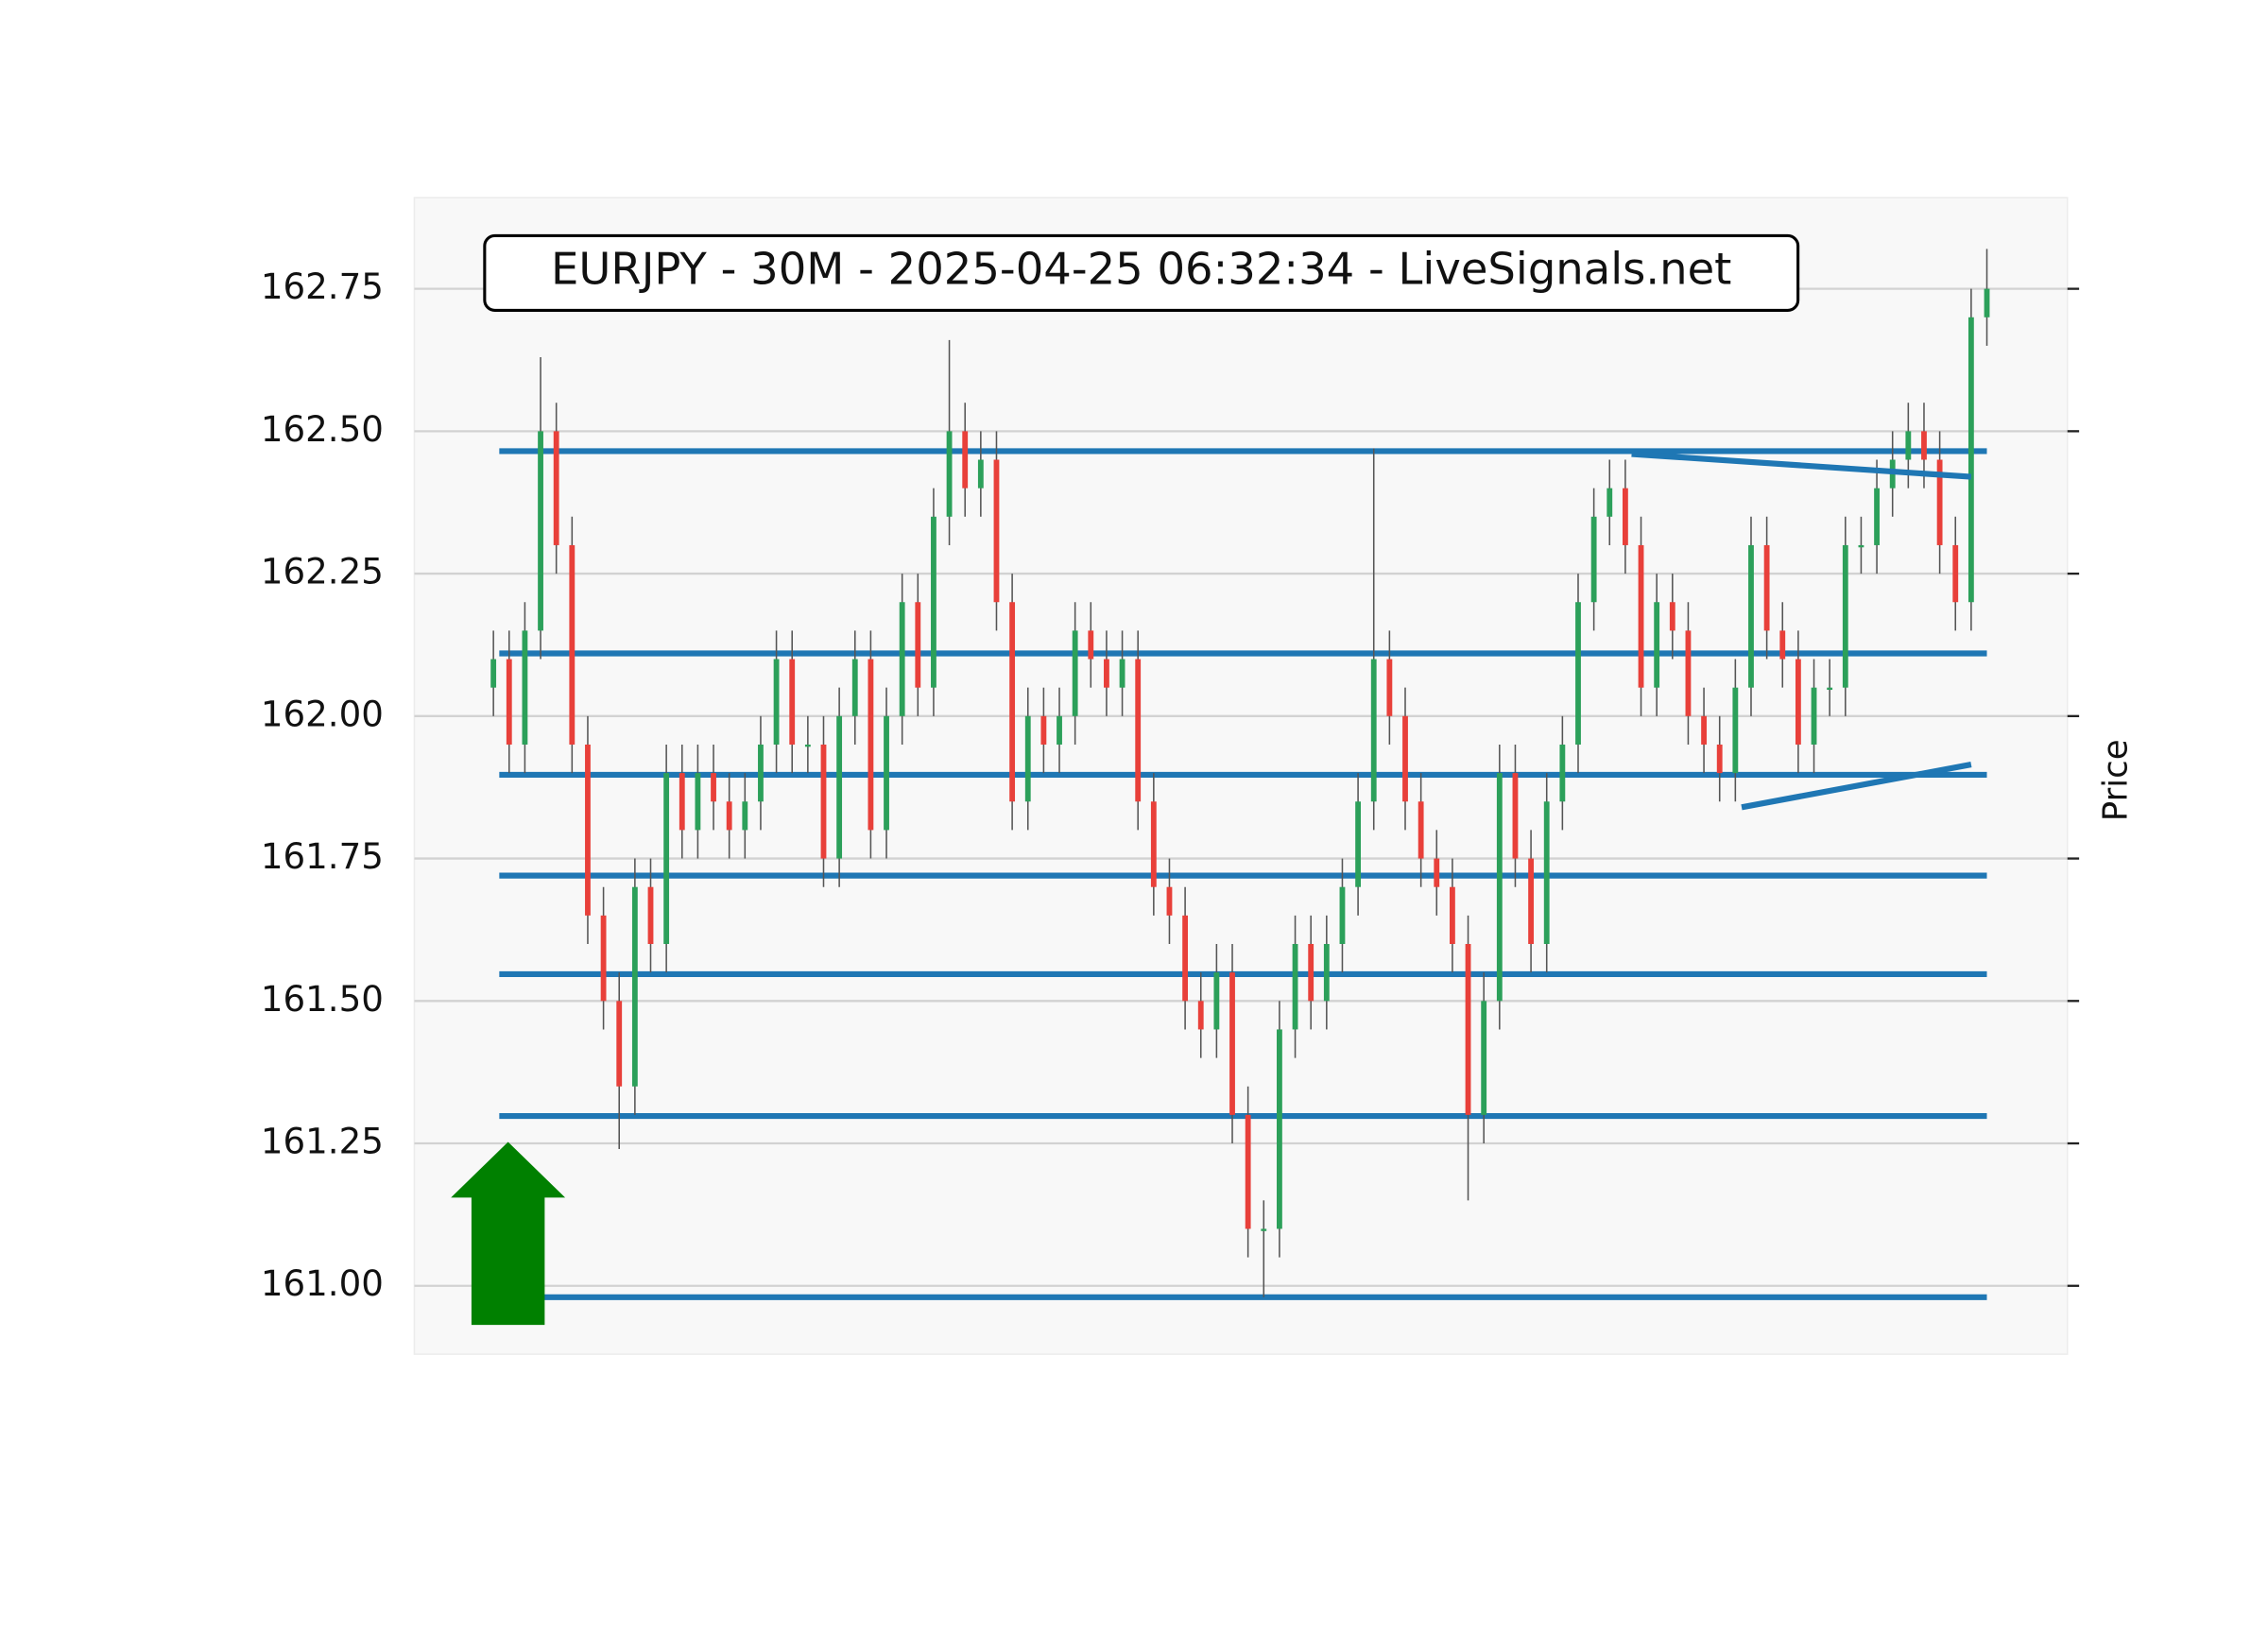 The width and height of the screenshot is (2268, 1630). I want to click on y-tick-label: 161.75, so click(322, 856).